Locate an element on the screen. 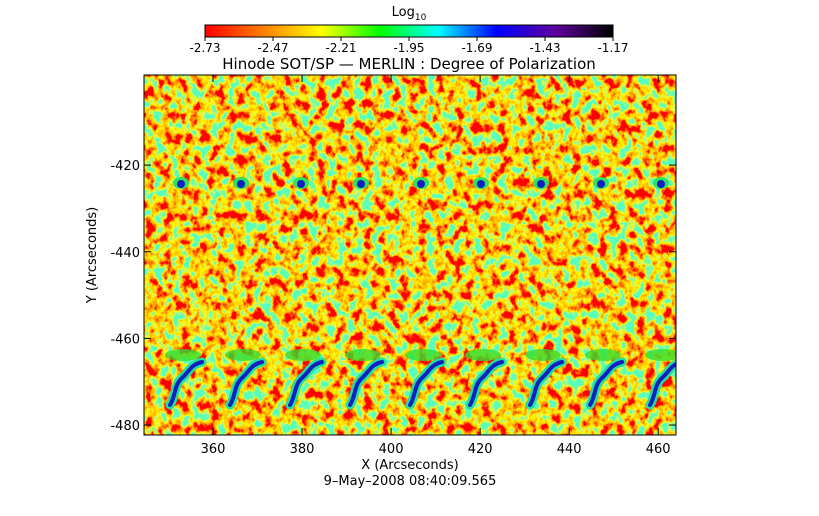 This screenshot has width=819, height=516. x-tick-label: 440 is located at coordinates (569, 449).